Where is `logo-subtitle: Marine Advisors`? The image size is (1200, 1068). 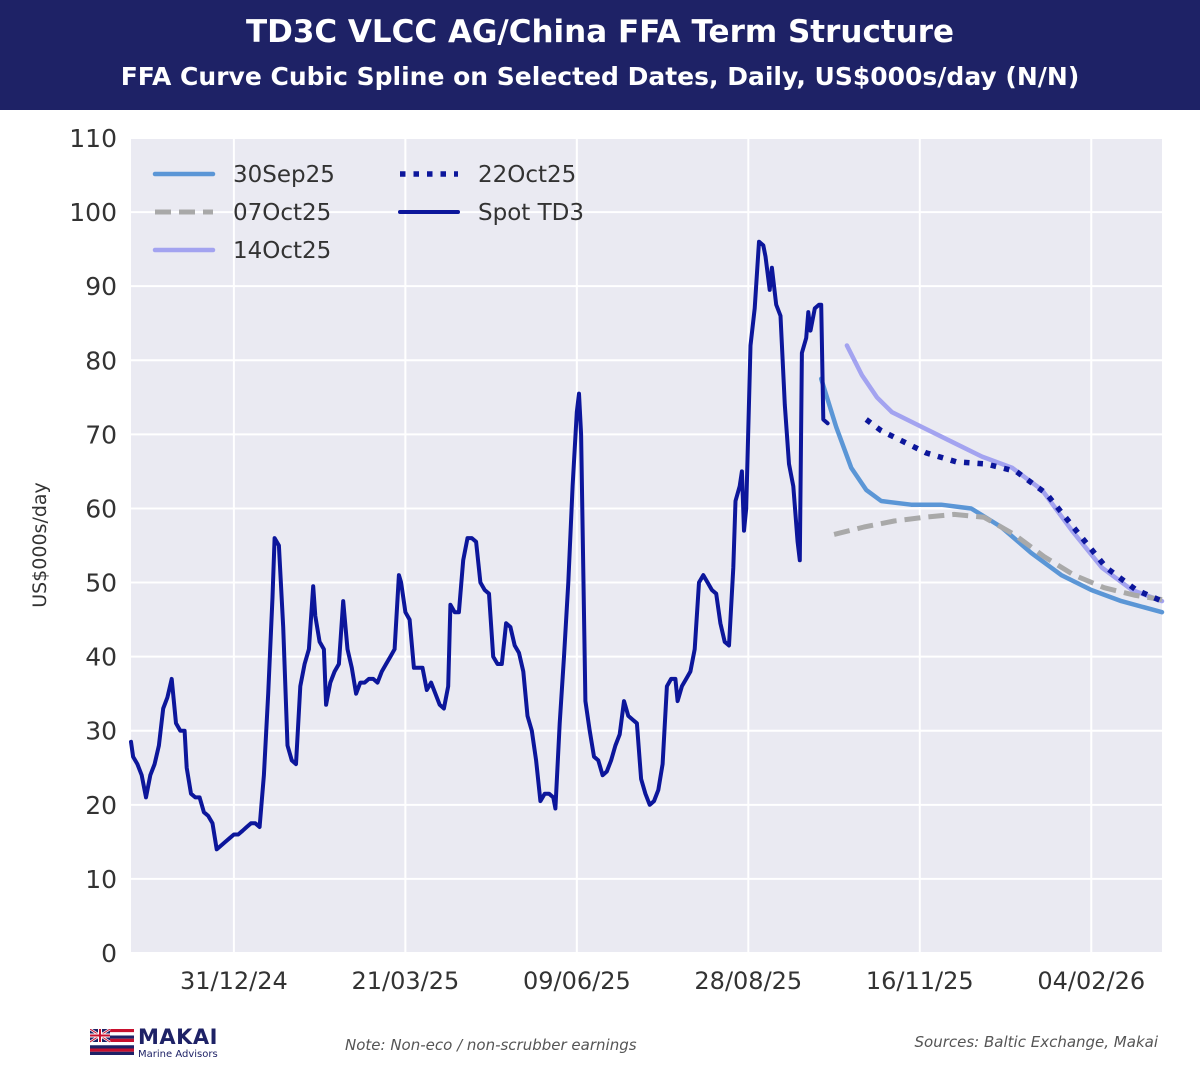
logo-subtitle: Marine Advisors is located at coordinates (178, 1054).